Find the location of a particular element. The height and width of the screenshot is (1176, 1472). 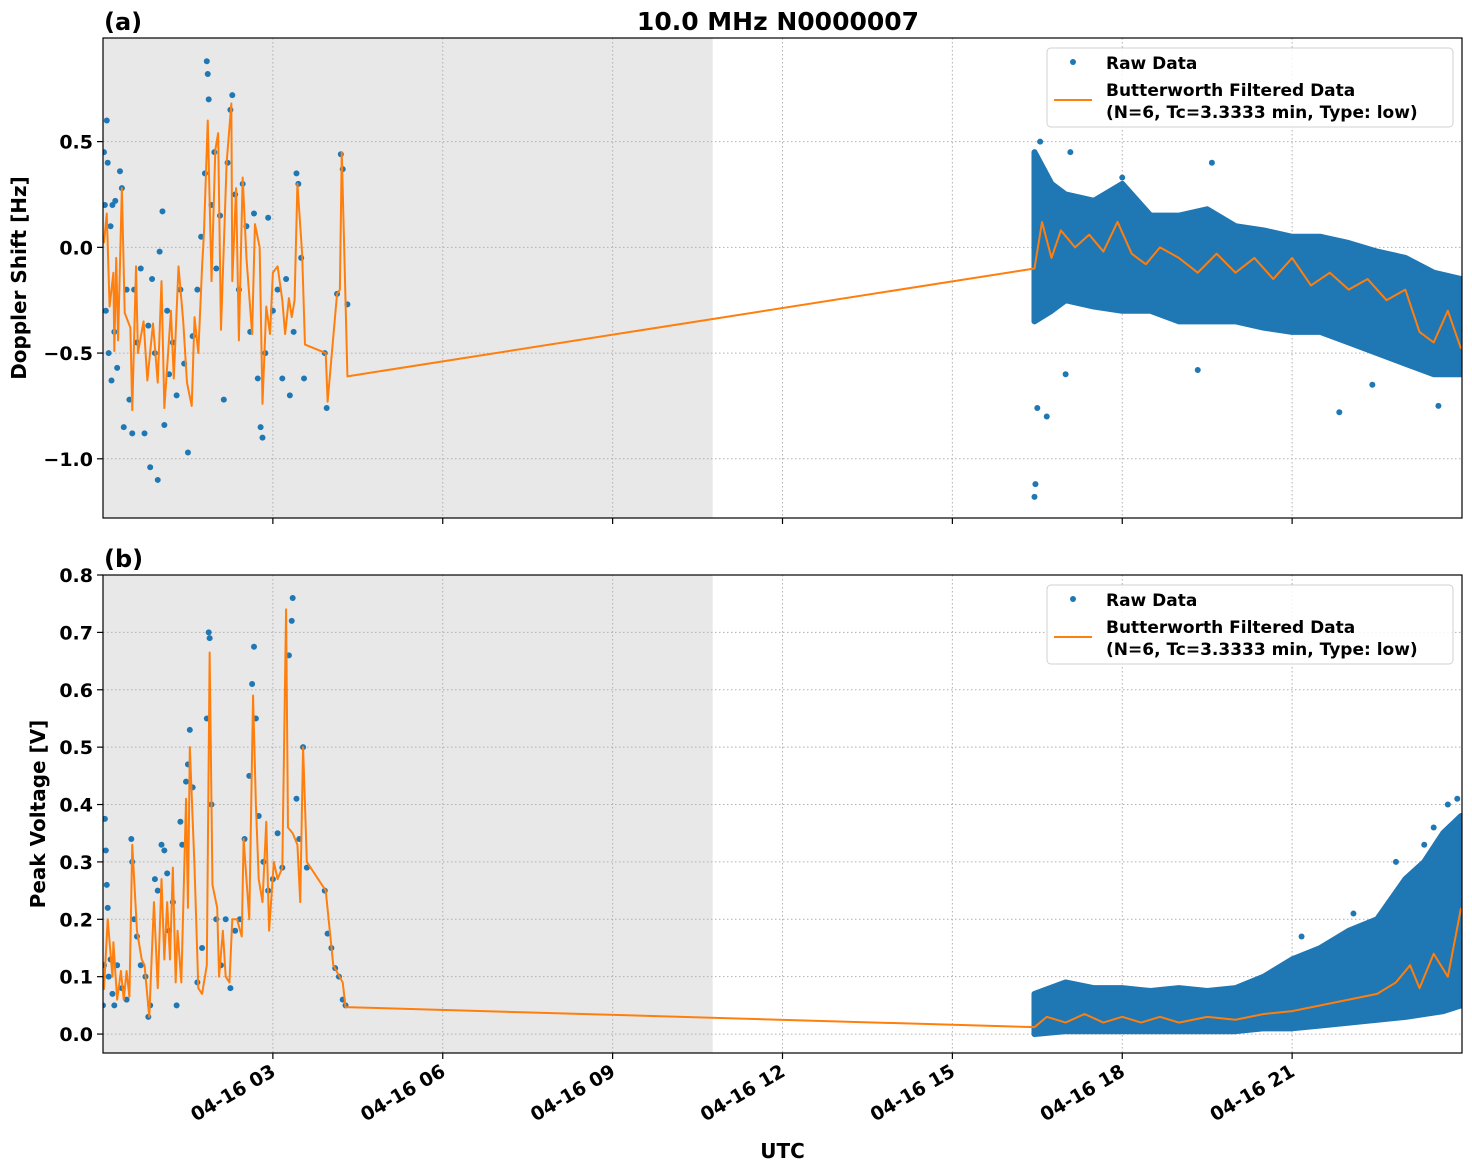

x-tick-label: 04-16 09 is located at coordinates (573, 1093).